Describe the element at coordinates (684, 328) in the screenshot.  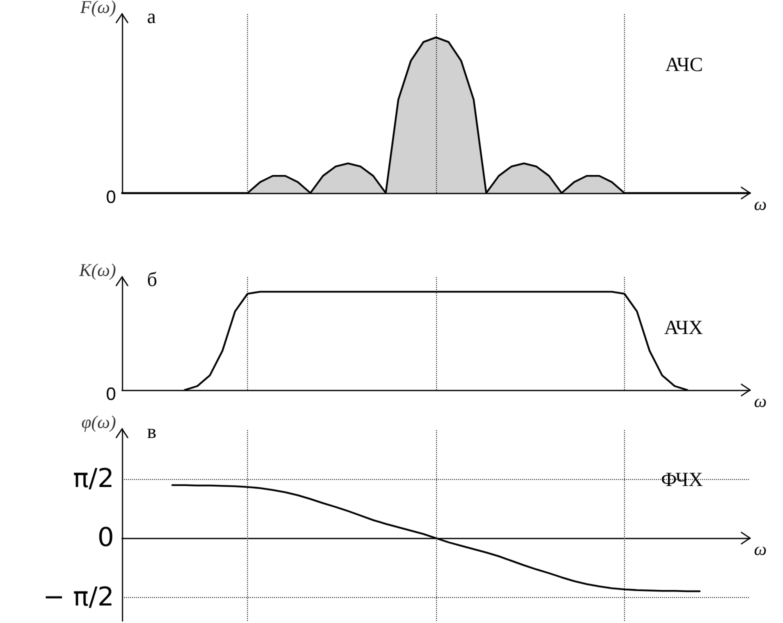
I see `text: АЧХ` at that location.